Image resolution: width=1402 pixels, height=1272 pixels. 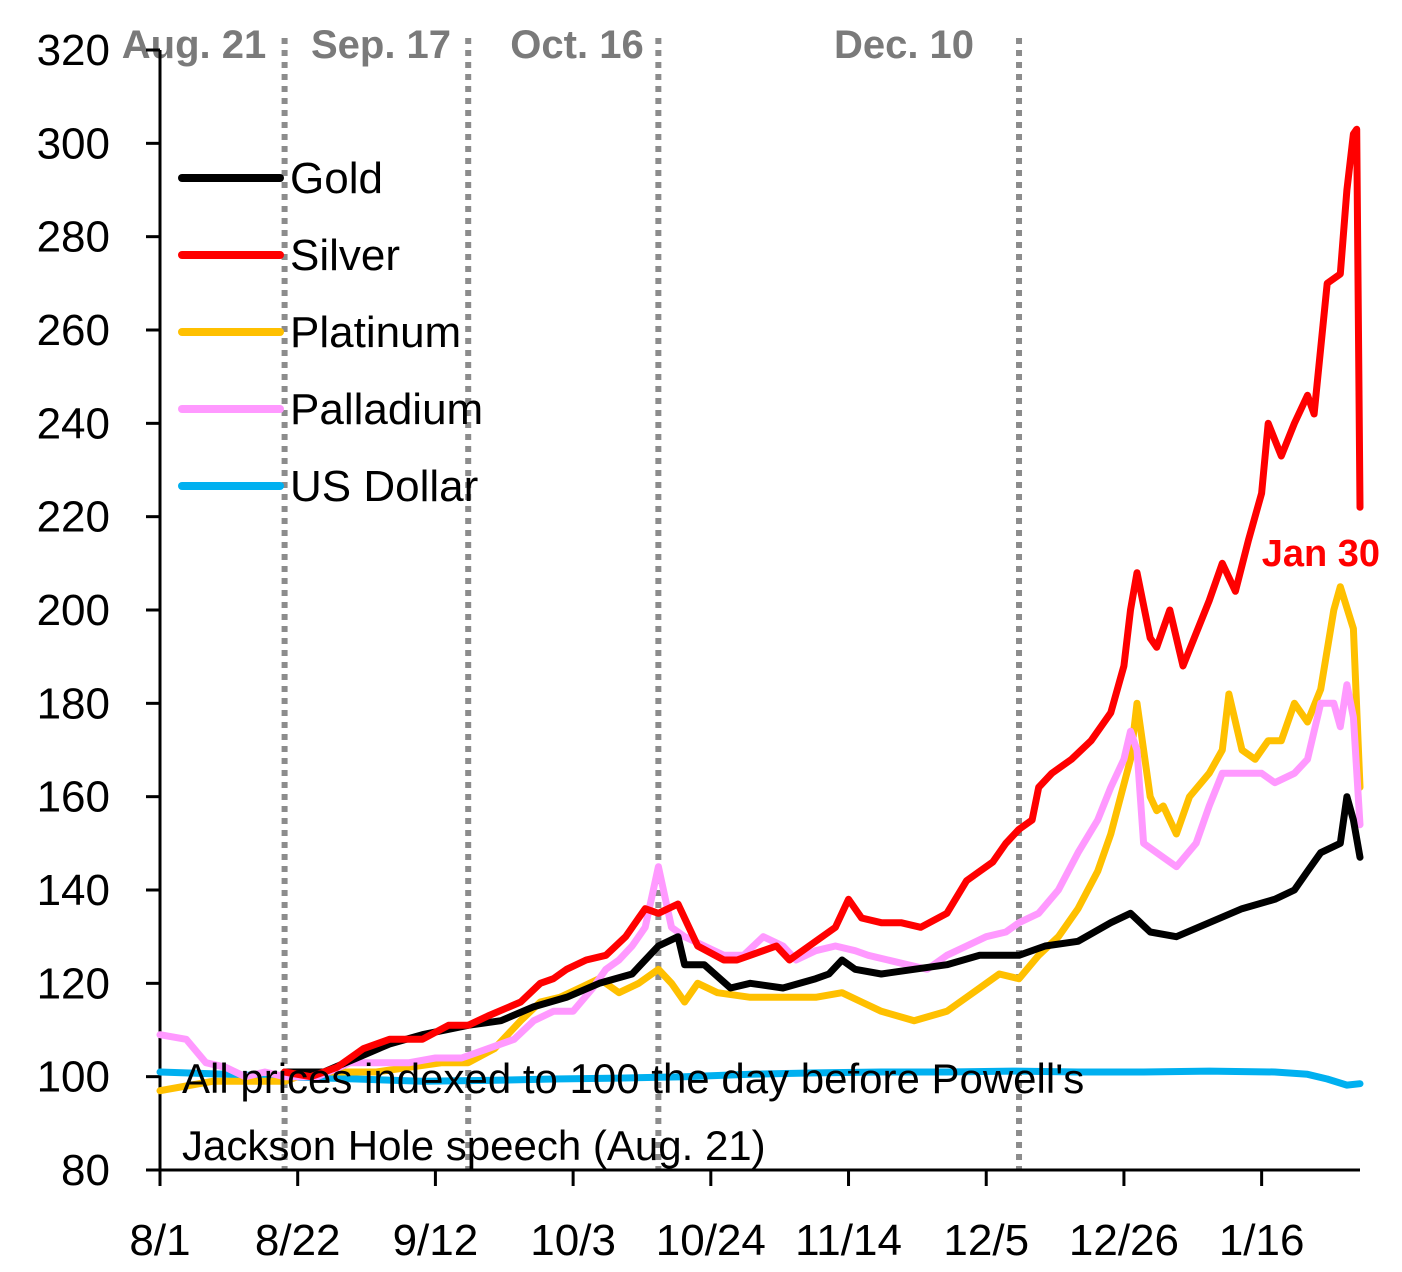 I want to click on legend: Gold Silver Platinum Palladium US Dollar, so click(x=330, y=332).